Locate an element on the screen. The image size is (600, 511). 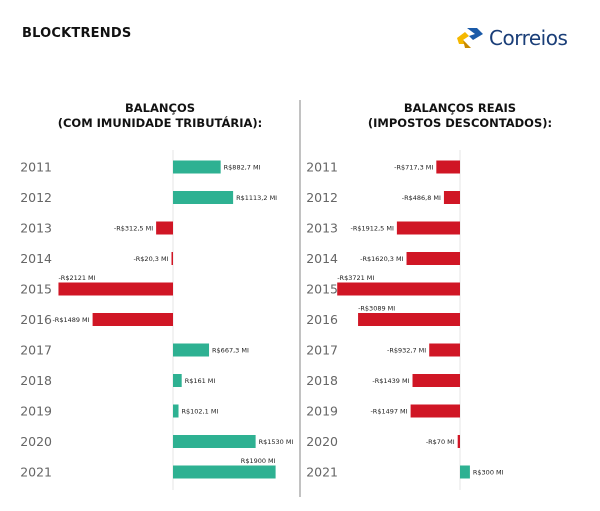
chart-title: BALANÇOS REAIS is located at coordinates (460, 108).